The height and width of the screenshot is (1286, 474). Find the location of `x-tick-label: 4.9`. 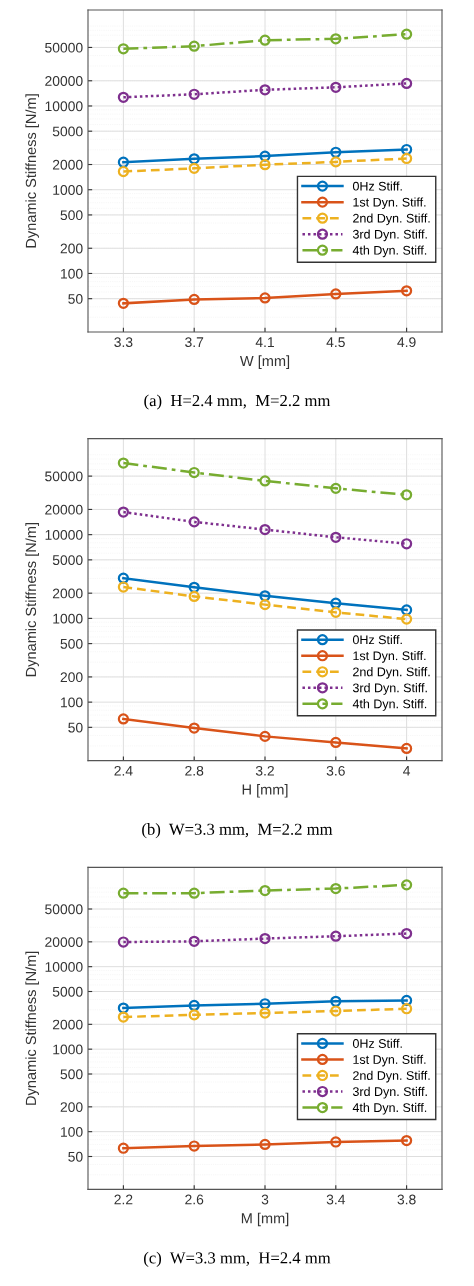

x-tick-label: 4.9 is located at coordinates (406, 342).